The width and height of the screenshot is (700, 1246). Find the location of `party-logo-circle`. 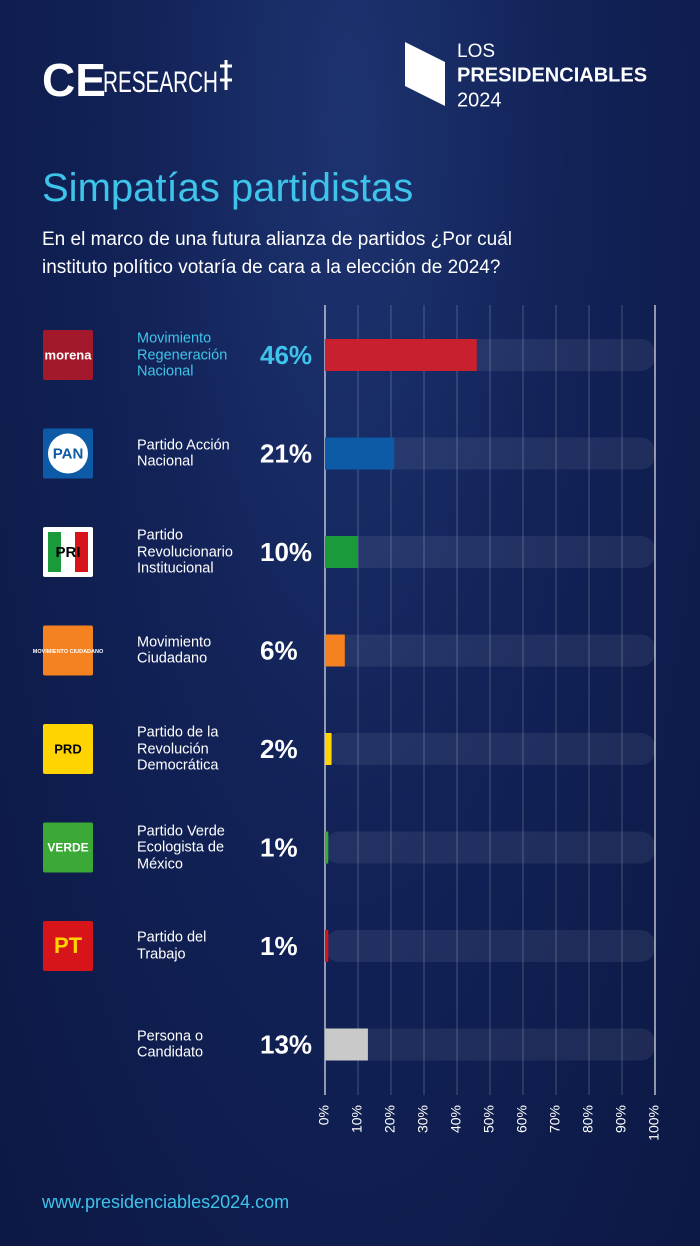

party-logo-circle is located at coordinates (68, 453).